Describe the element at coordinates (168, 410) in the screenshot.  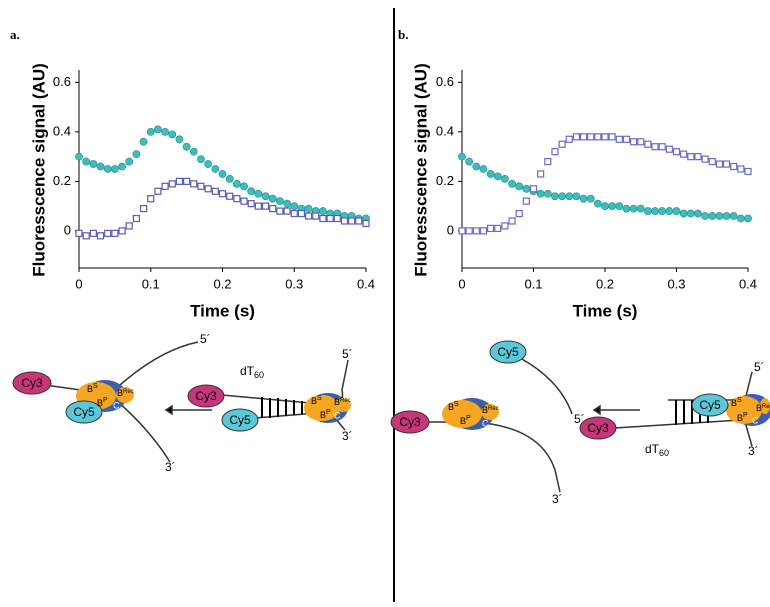
I see `arrow-head` at that location.